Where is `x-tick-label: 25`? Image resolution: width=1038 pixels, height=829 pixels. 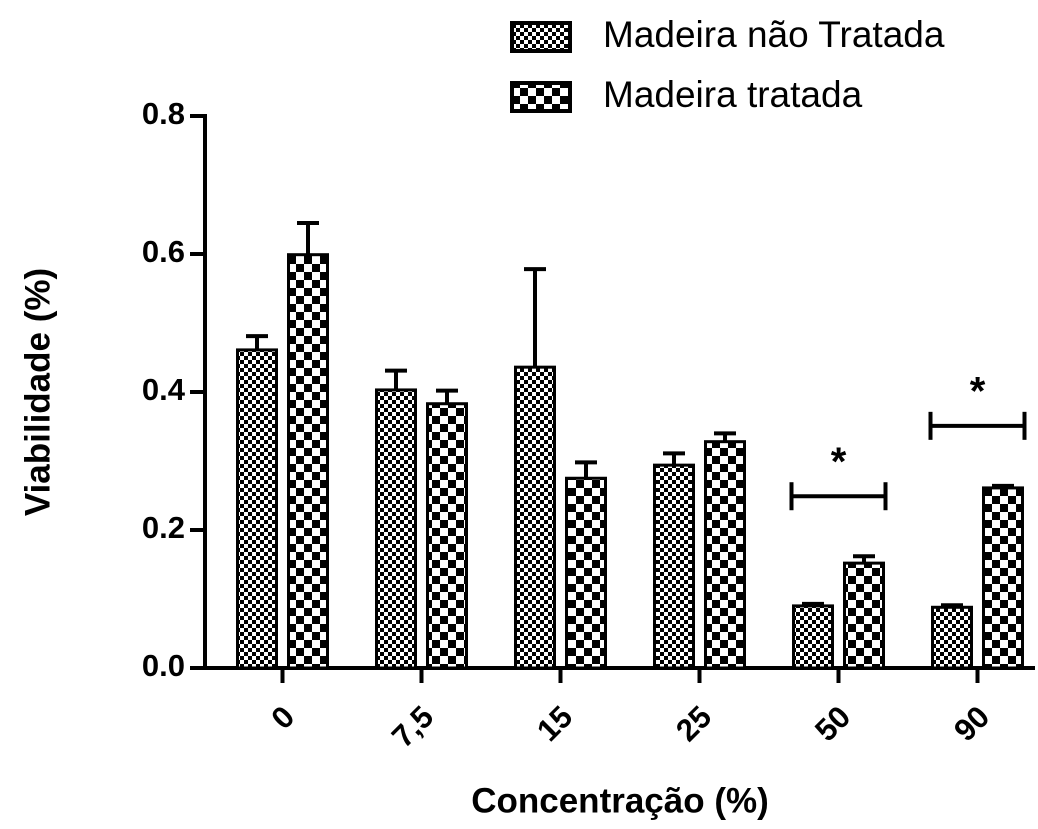
x-tick-label: 25 is located at coordinates (693, 723).